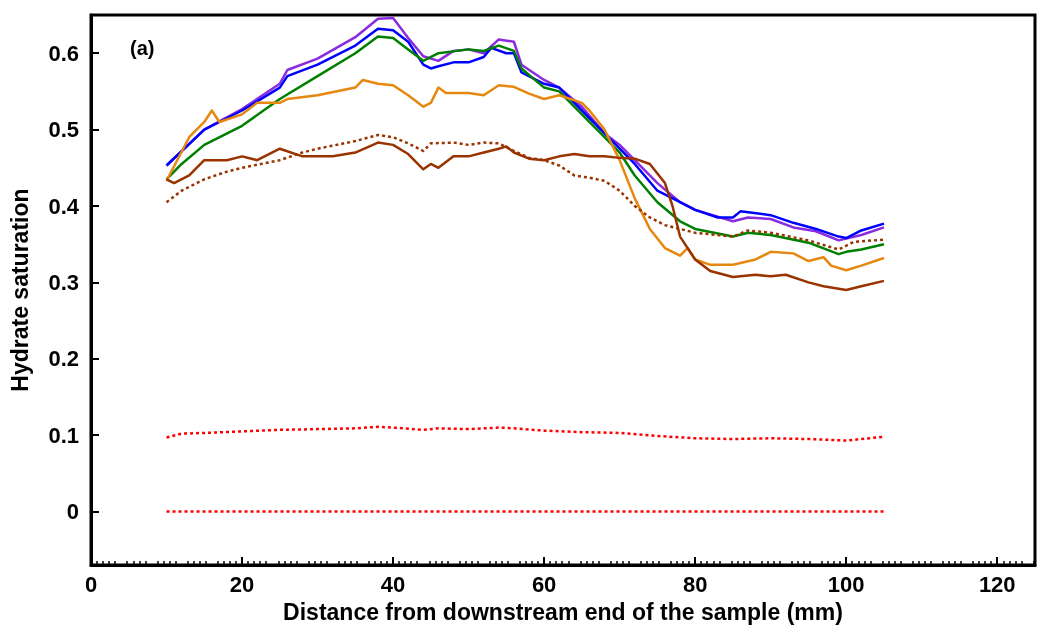  I want to click on annotation: (a), so click(142, 48).